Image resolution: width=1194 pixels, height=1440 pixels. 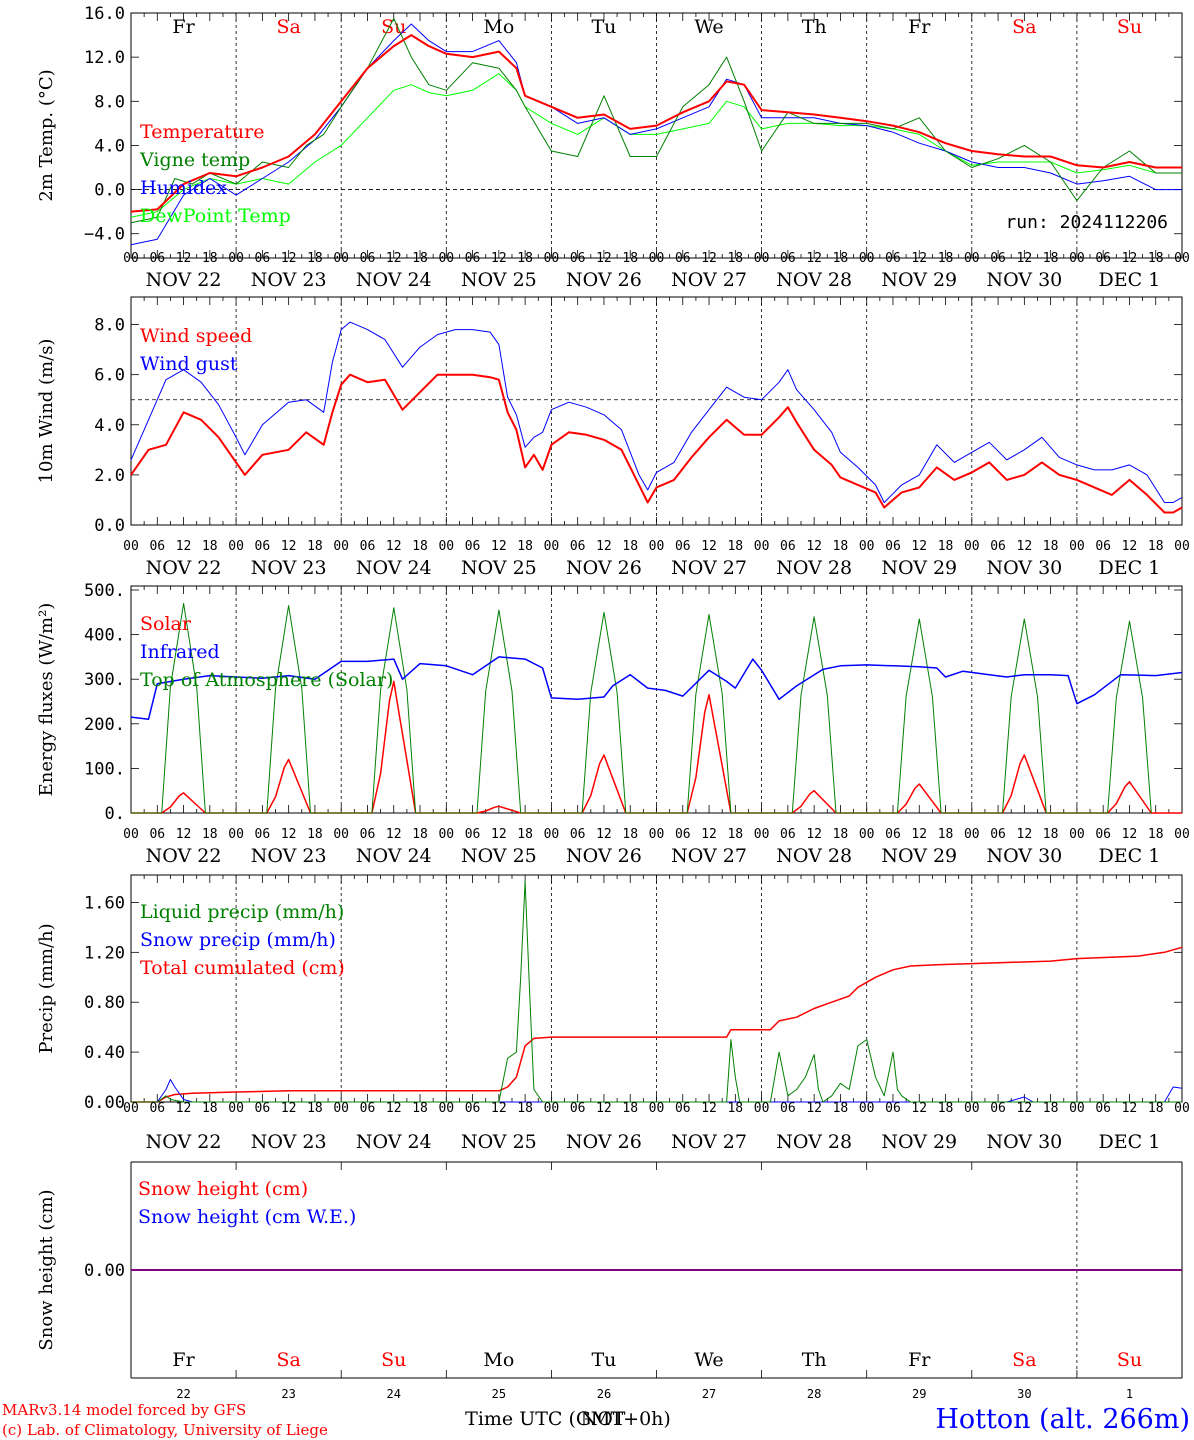 What do you see at coordinates (394, 1142) in the screenshot?
I see `date-label: NOV 24` at bounding box center [394, 1142].